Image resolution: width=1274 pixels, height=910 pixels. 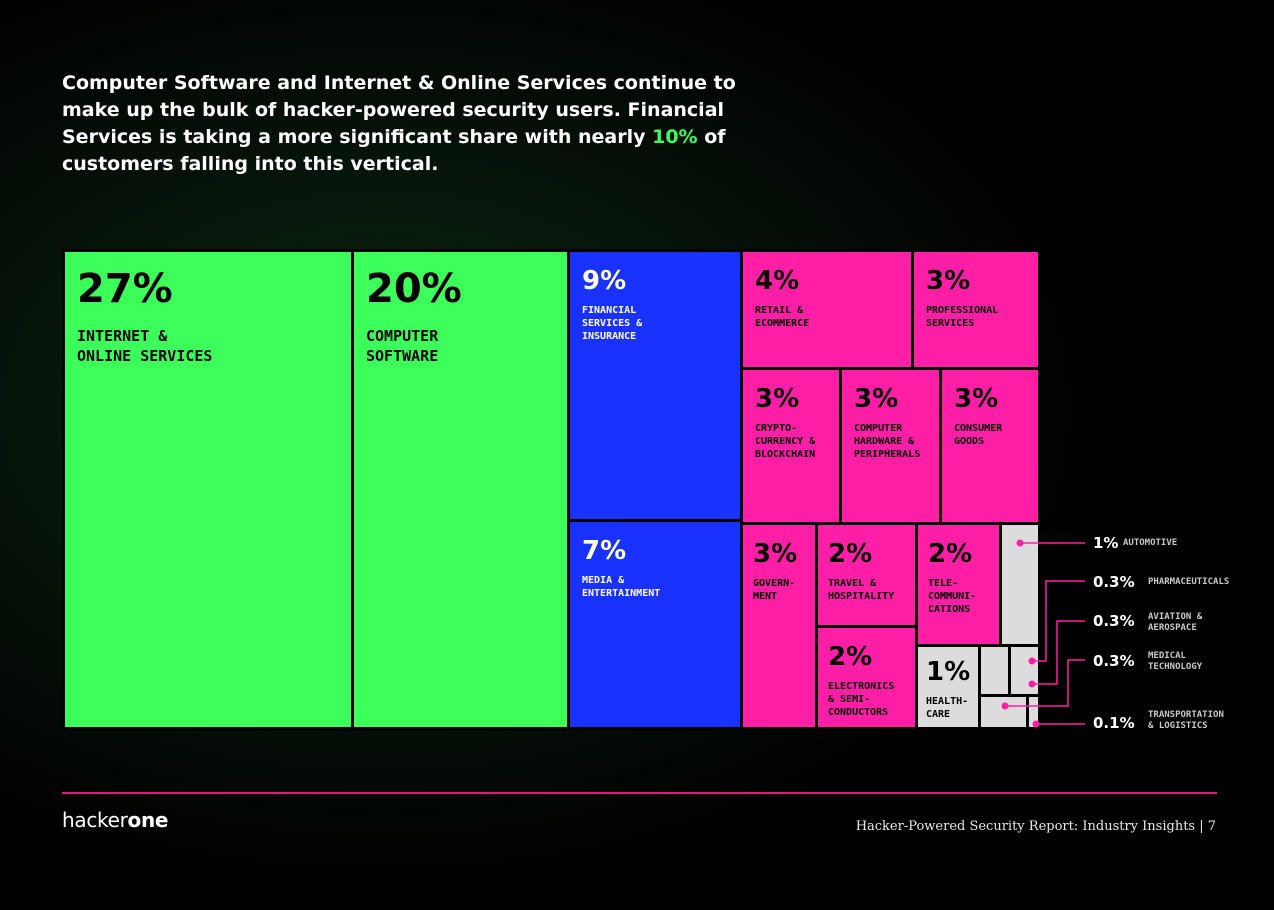 What do you see at coordinates (460, 489) in the screenshot?
I see `tile-software: 20% COMPUTER SOFTWARE` at bounding box center [460, 489].